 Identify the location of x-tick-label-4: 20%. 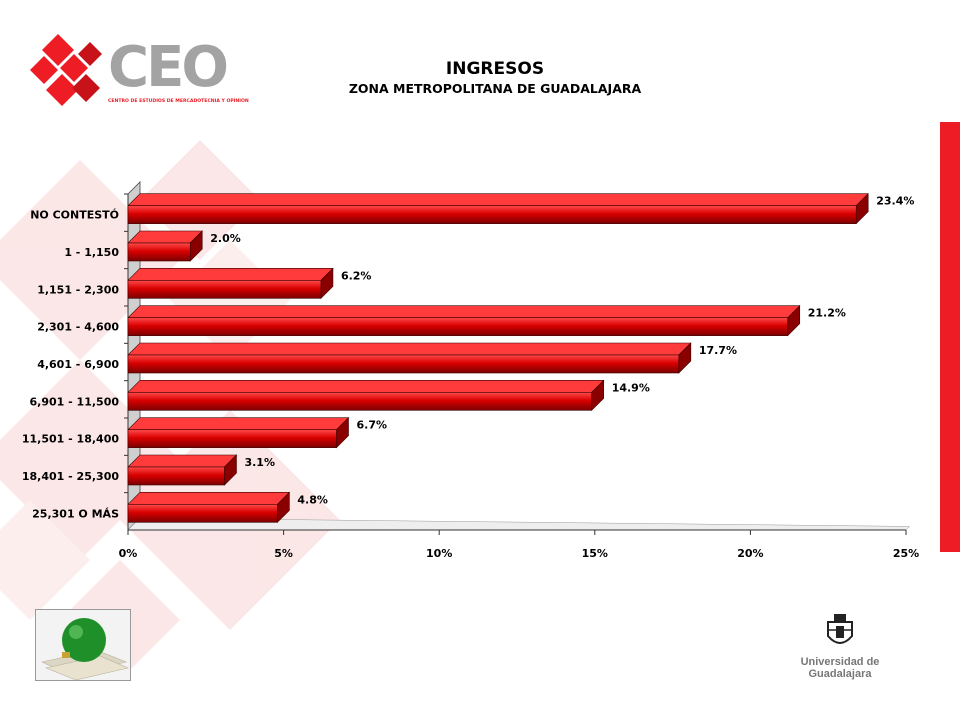
(750, 553).